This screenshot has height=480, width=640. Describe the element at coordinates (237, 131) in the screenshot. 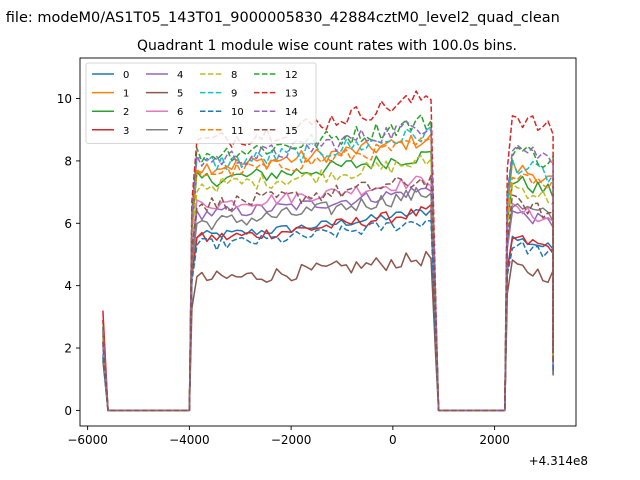

I see `legend-label-11: 11` at that location.